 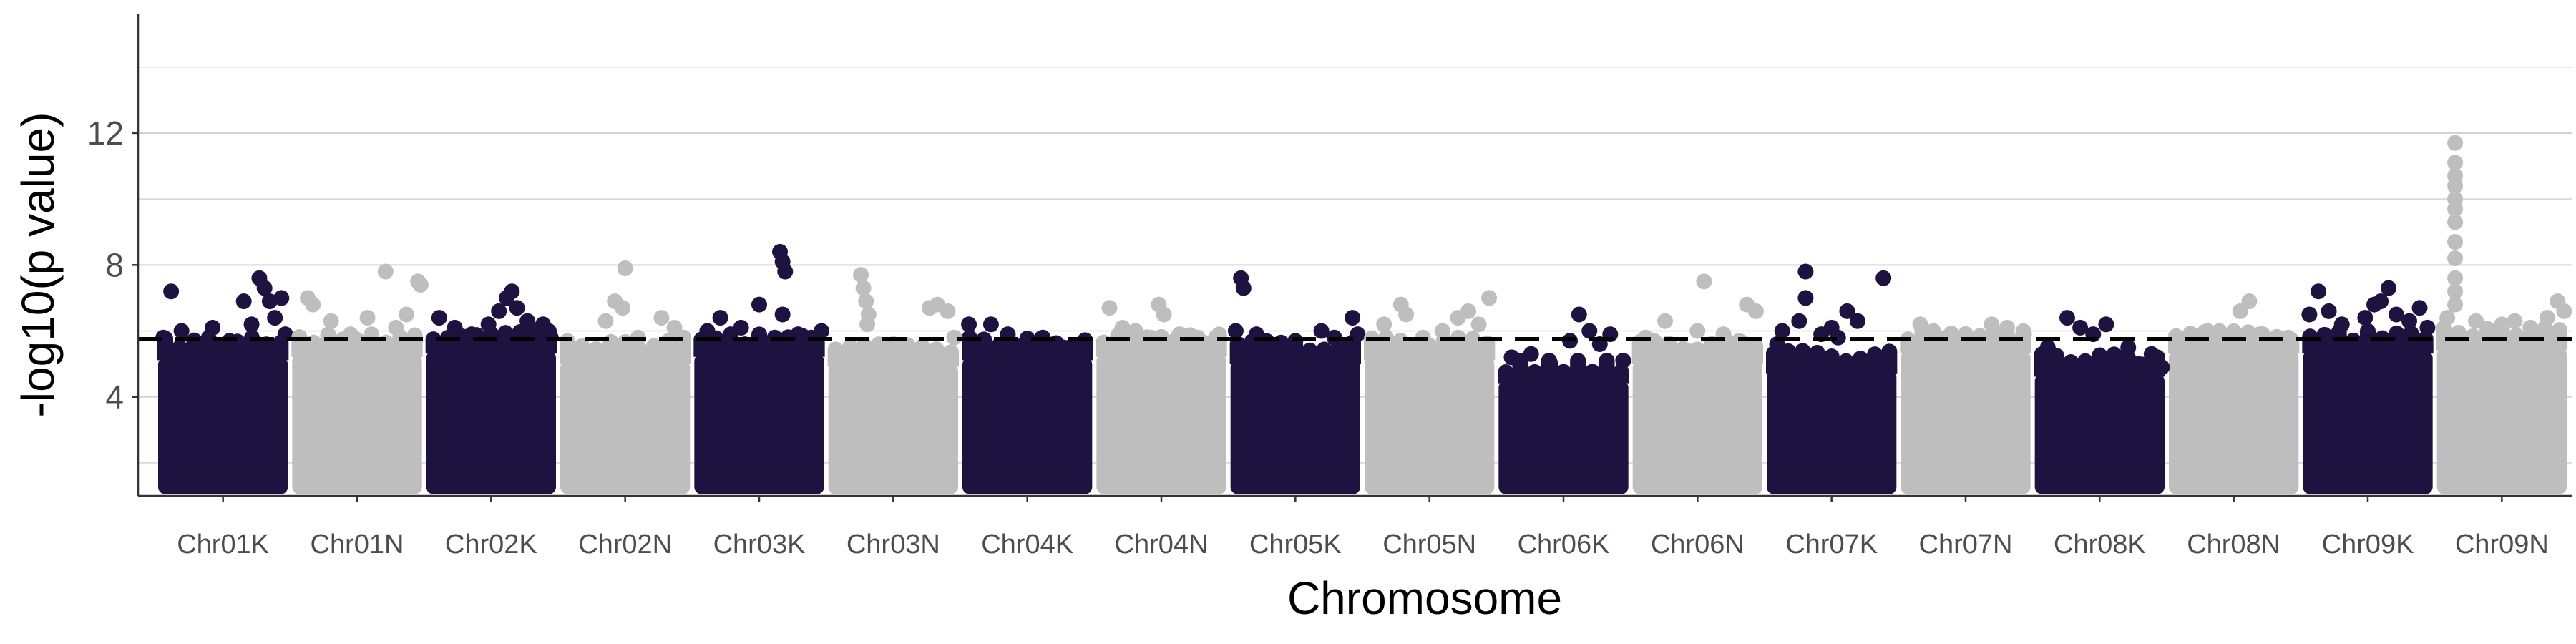 I want to click on x-tick-label: Chr08K, so click(x=2100, y=545).